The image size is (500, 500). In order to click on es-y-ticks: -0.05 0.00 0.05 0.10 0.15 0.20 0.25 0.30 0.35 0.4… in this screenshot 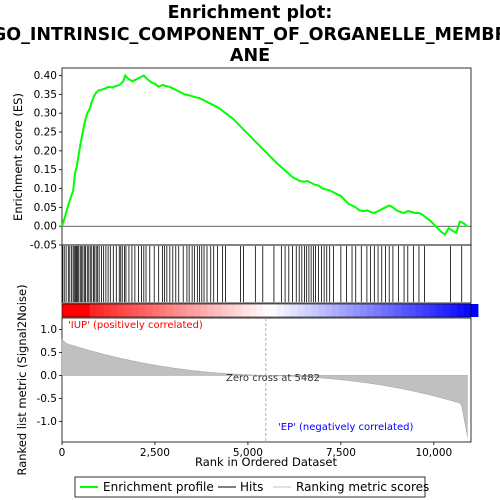, I will do `click(46, 161)`.